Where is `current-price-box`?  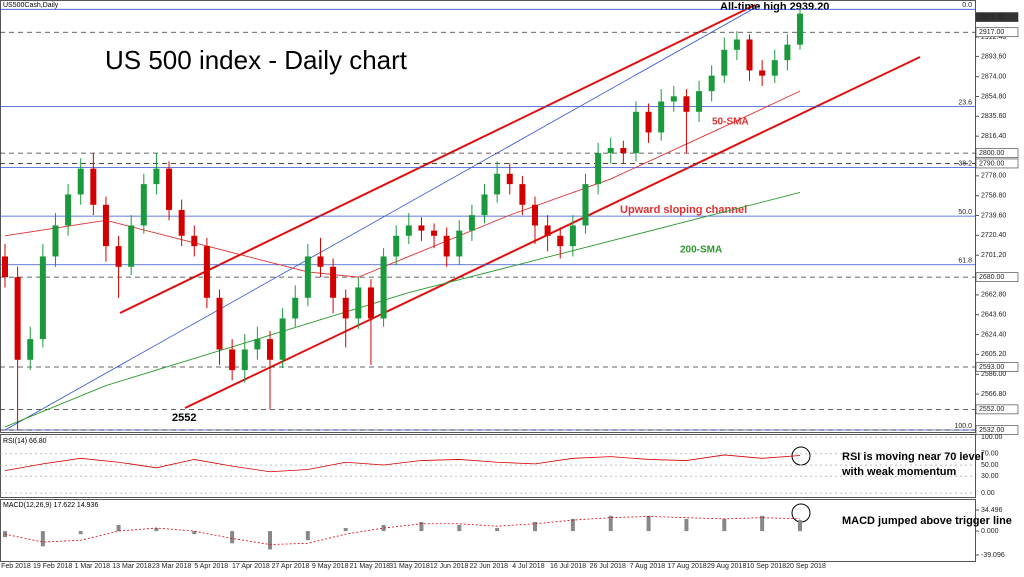
current-price-box is located at coordinates (997, 17).